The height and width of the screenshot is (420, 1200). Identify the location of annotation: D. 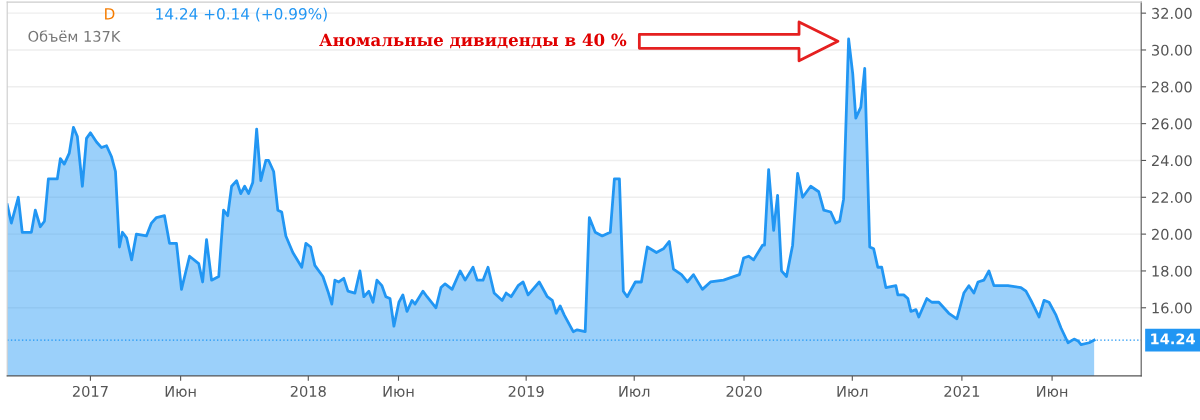
(110, 14).